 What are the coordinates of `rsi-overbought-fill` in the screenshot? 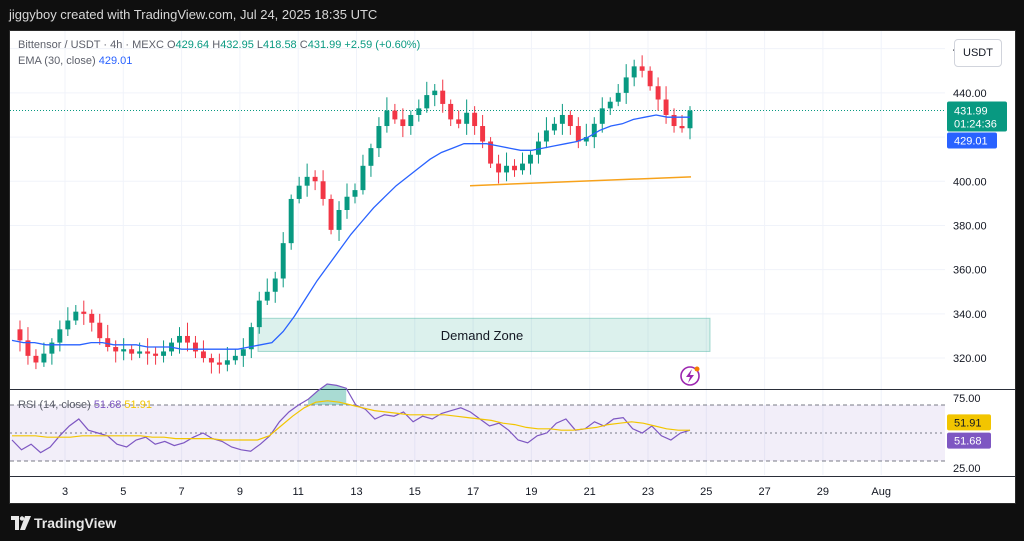 It's located at (327, 394).